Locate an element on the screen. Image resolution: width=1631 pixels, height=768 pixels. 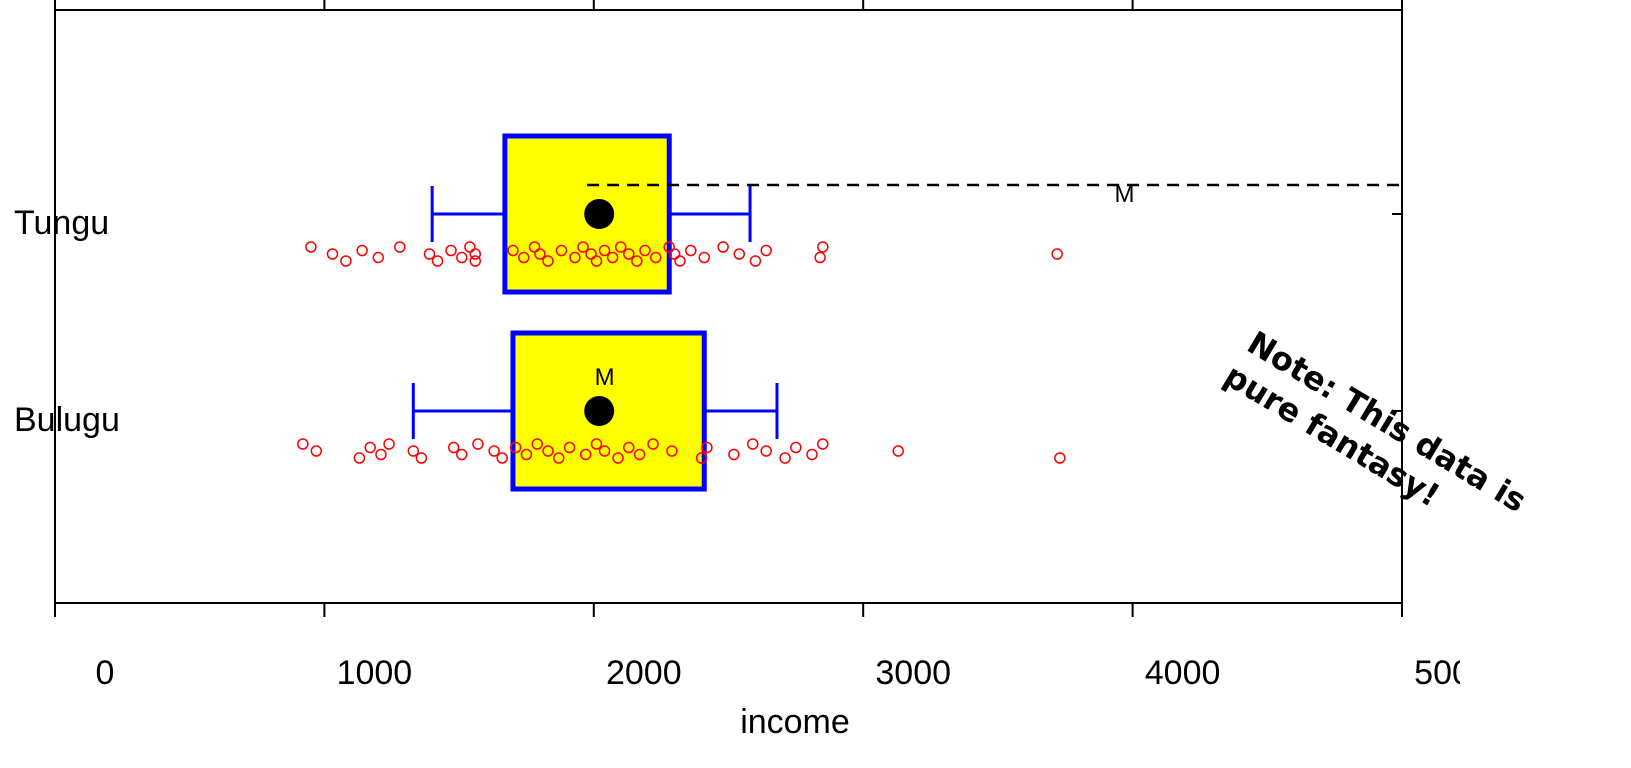
x-tick-label: 3000 is located at coordinates (913, 673).